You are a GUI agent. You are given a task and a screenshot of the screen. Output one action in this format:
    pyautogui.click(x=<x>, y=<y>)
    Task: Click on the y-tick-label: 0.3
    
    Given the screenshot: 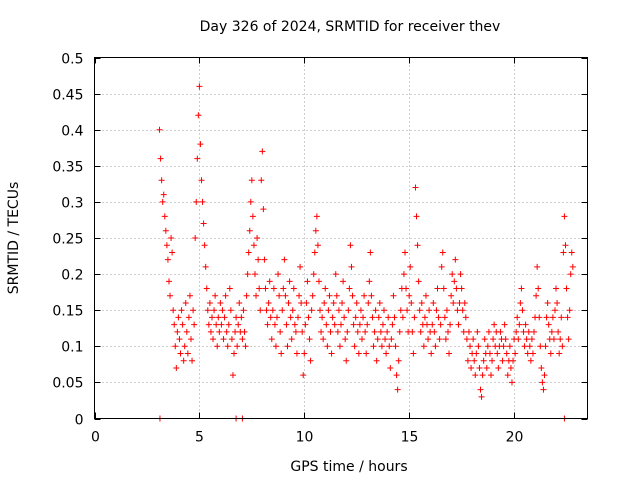 What is the action you would take?
    pyautogui.click(x=72, y=204)
    